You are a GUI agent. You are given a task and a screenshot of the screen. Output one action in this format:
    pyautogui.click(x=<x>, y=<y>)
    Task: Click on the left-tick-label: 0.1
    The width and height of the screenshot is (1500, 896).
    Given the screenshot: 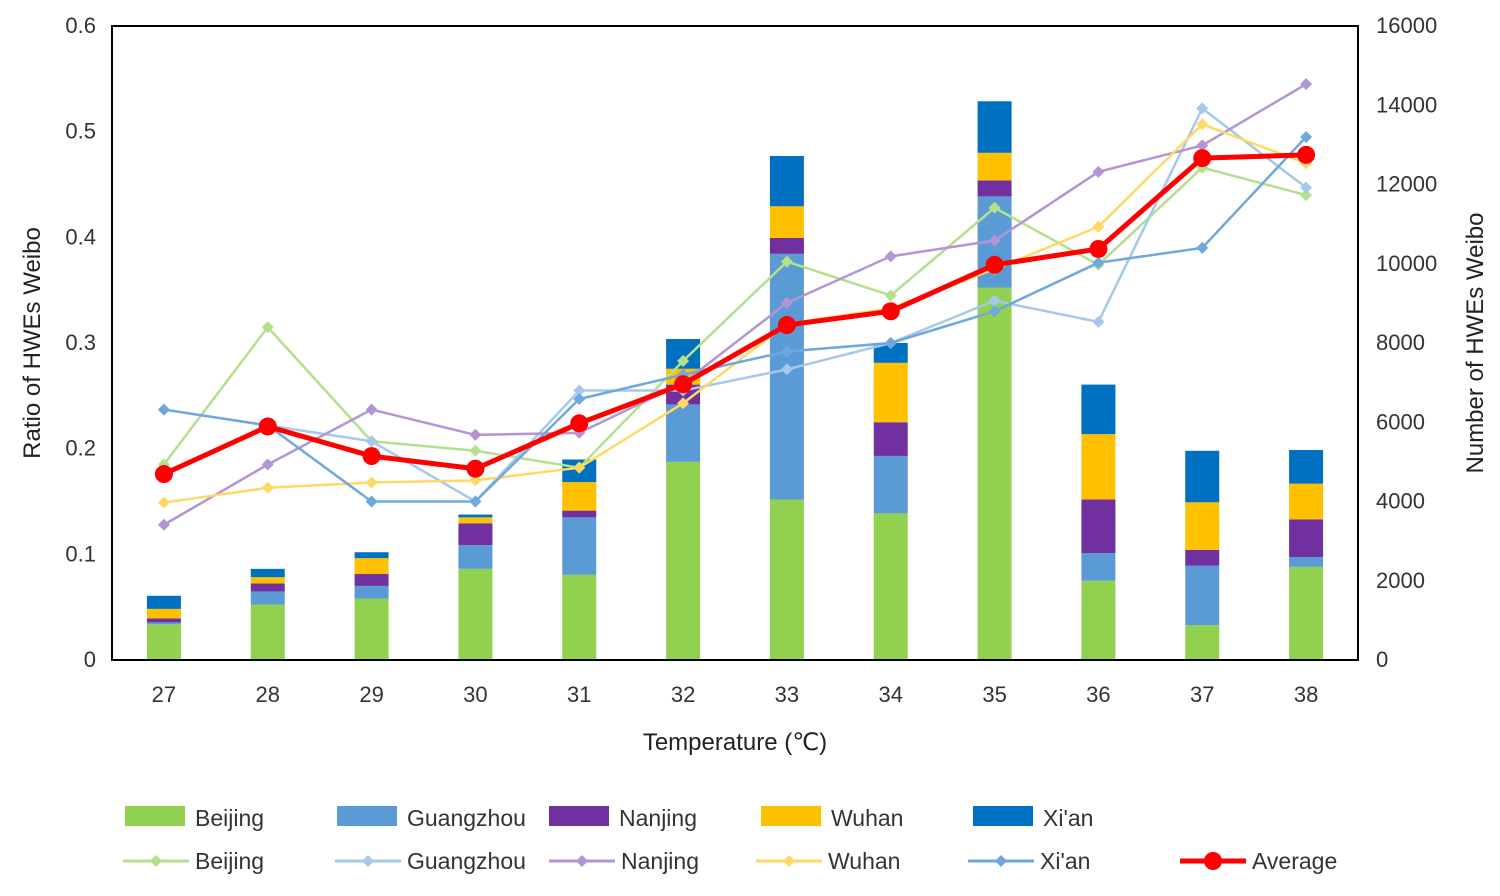 What is the action you would take?
    pyautogui.click(x=80, y=553)
    